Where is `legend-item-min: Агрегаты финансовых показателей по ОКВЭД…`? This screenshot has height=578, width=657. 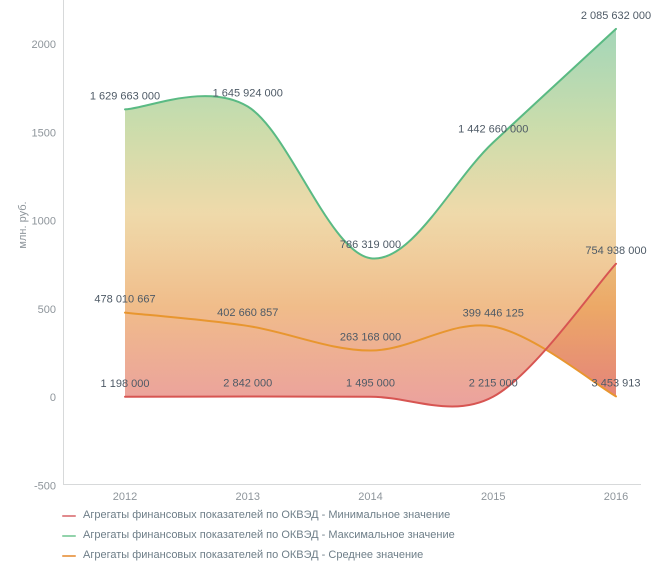
legend-item-min: Агрегаты финансовых показателей по ОКВЭД… is located at coordinates (258, 515).